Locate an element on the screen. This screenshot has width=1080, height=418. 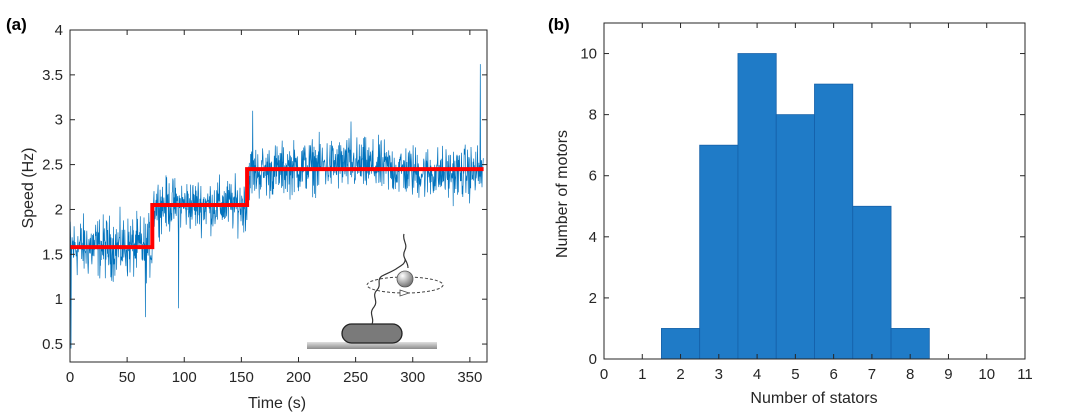
surface is located at coordinates (372, 345).